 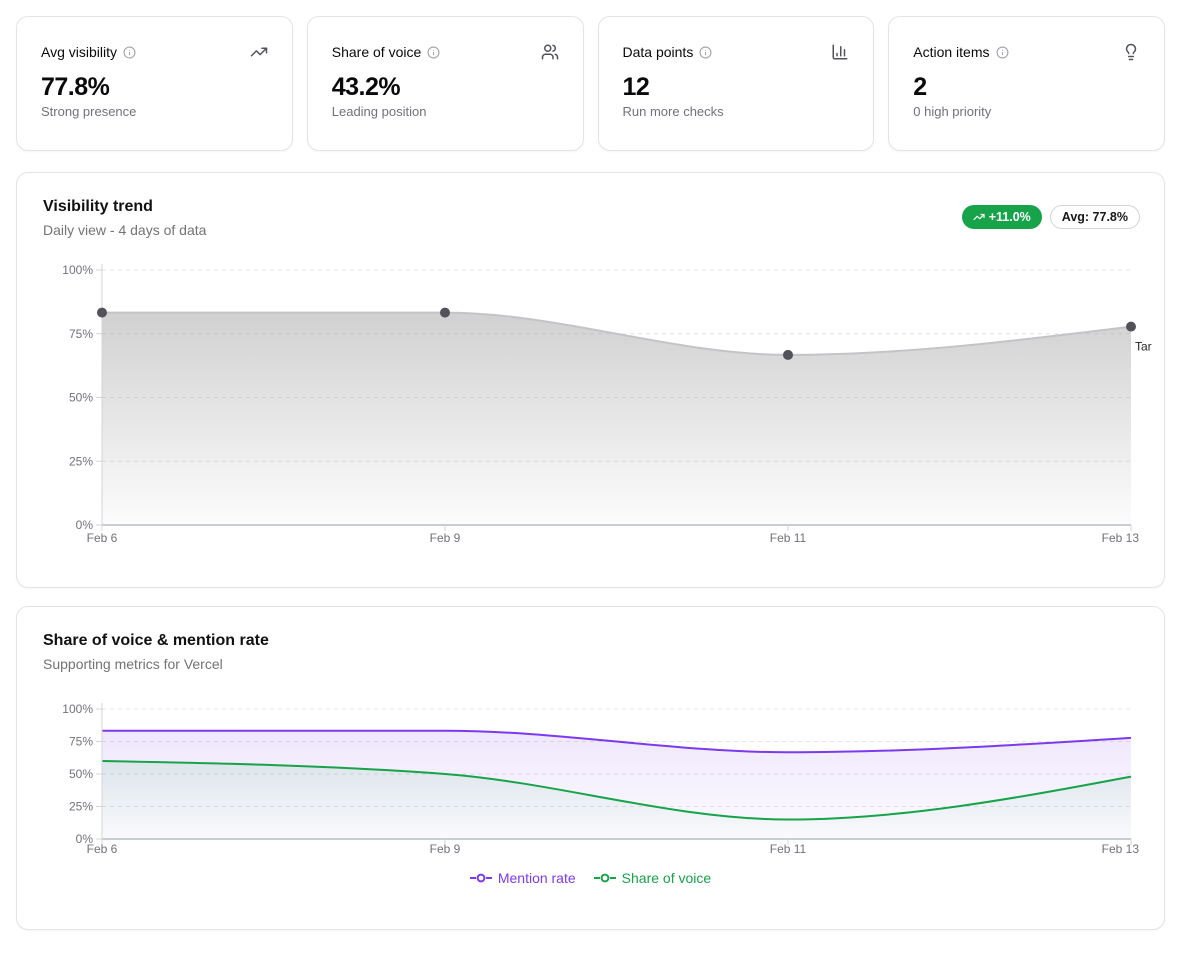 I want to click on card-subtitle: Daily view - 4 days of data, so click(x=125, y=230).